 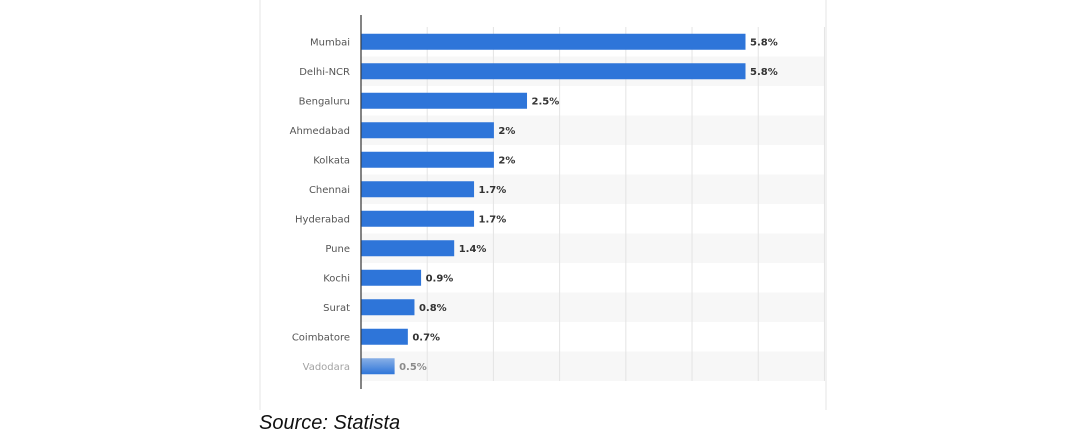 What do you see at coordinates (413, 367) in the screenshot?
I see `value-label: 0.5%` at bounding box center [413, 367].